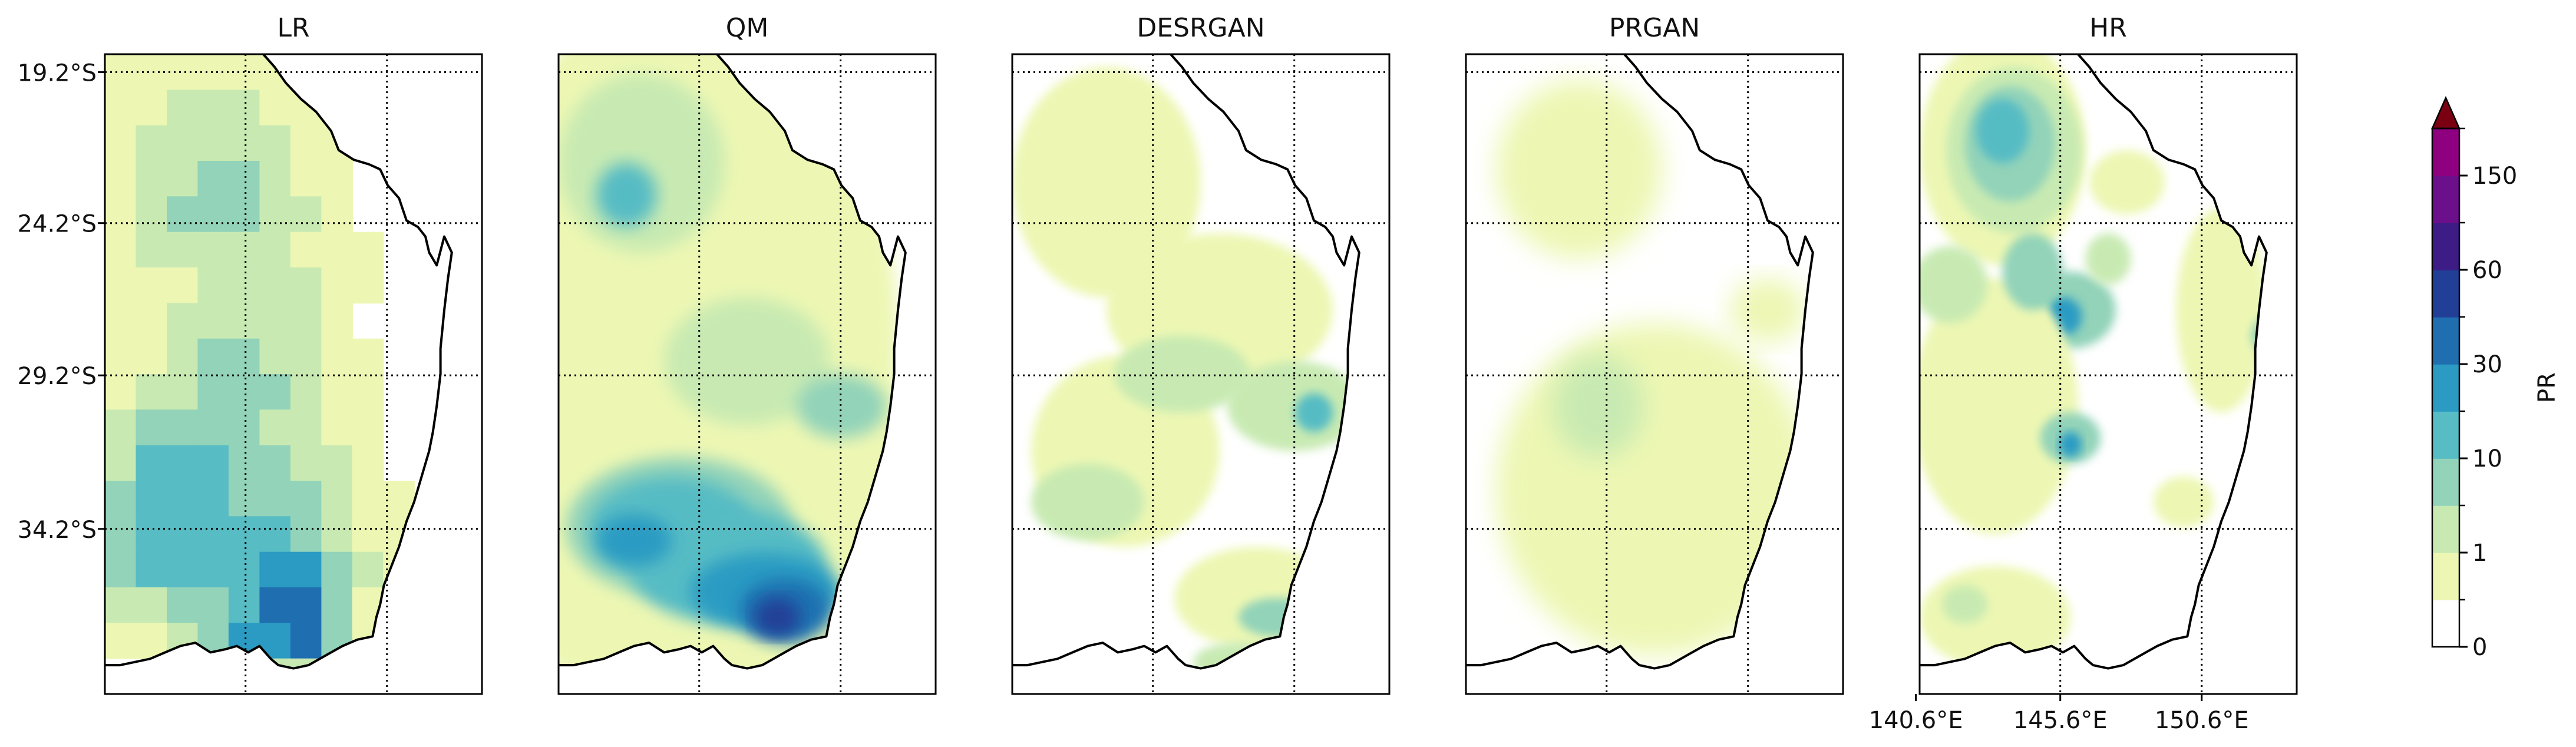 The height and width of the screenshot is (747, 2576). What do you see at coordinates (2487, 270) in the screenshot?
I see `colorbar-tick-label: 60` at bounding box center [2487, 270].